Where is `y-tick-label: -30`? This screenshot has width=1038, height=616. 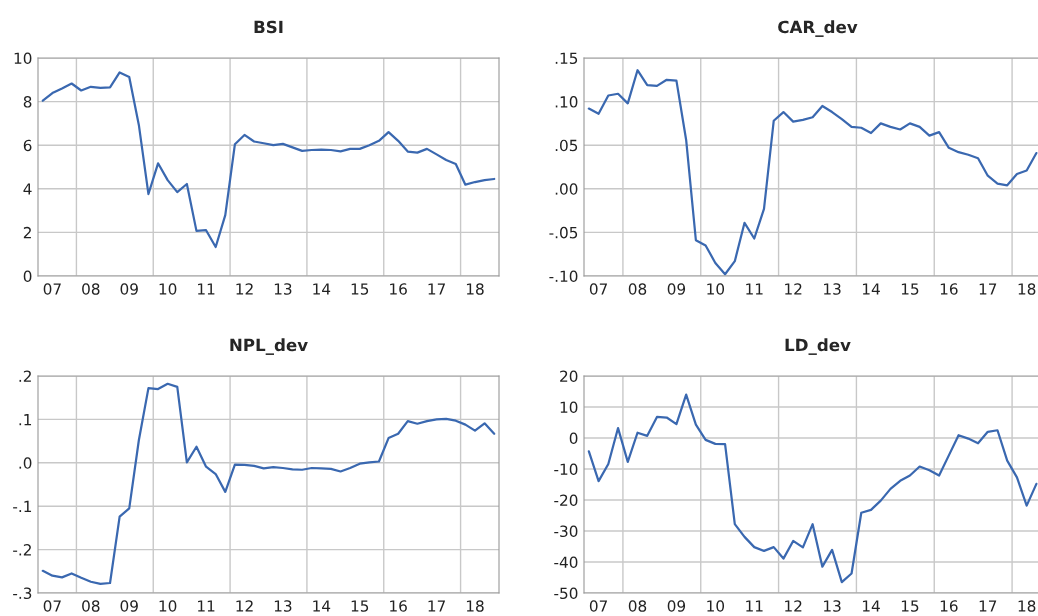
y-tick-label: -30 is located at coordinates (566, 531).